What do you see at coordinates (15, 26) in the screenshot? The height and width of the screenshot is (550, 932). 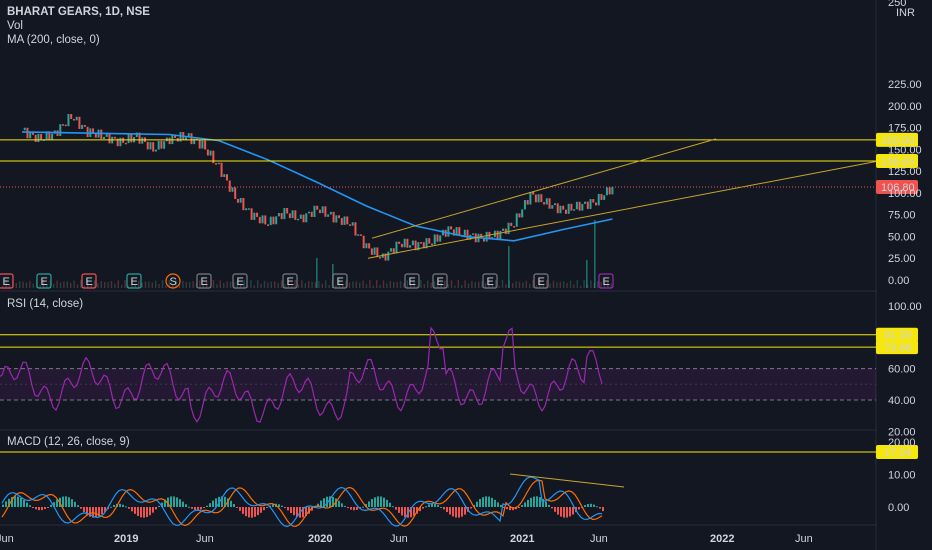 I see `volume-legend: Vol` at bounding box center [15, 26].